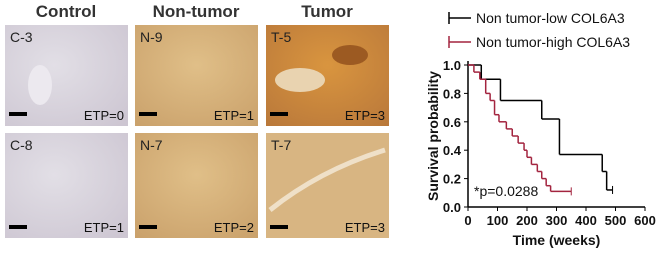 The image size is (662, 259). Describe the element at coordinates (281, 37) in the screenshot. I see `panel-label: T-5` at that location.